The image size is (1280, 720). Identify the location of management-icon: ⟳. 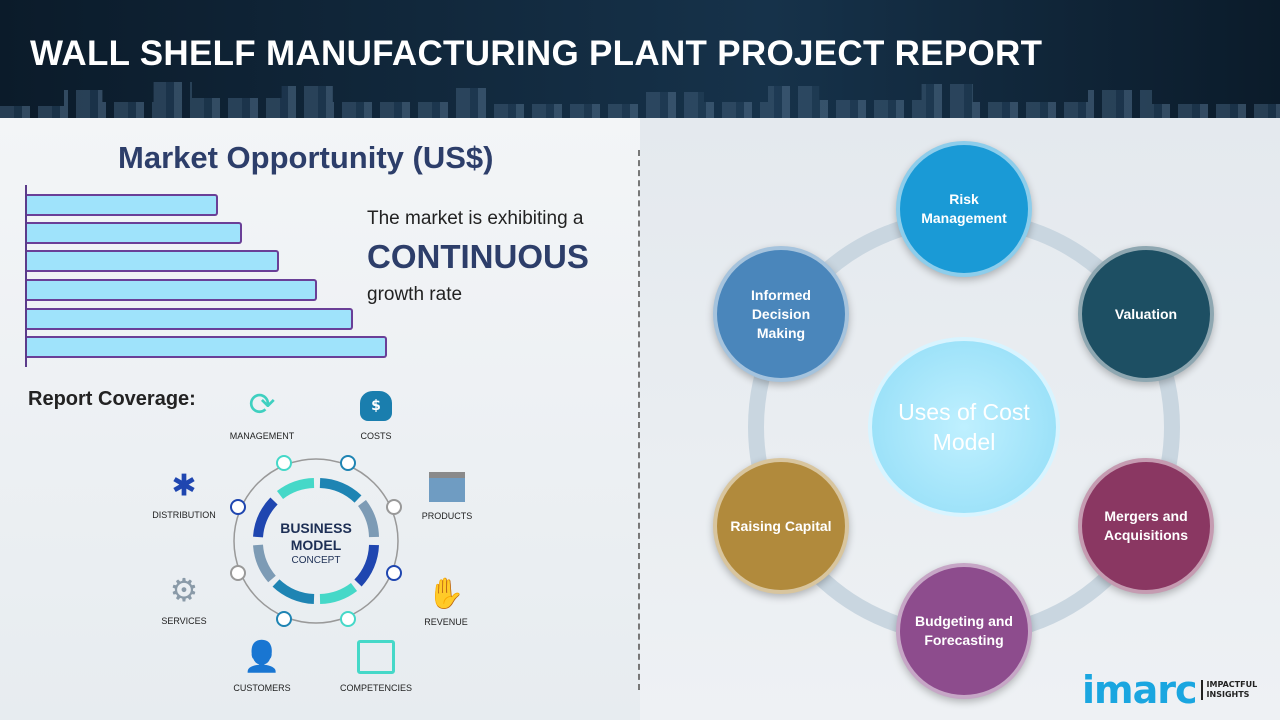
(262, 404).